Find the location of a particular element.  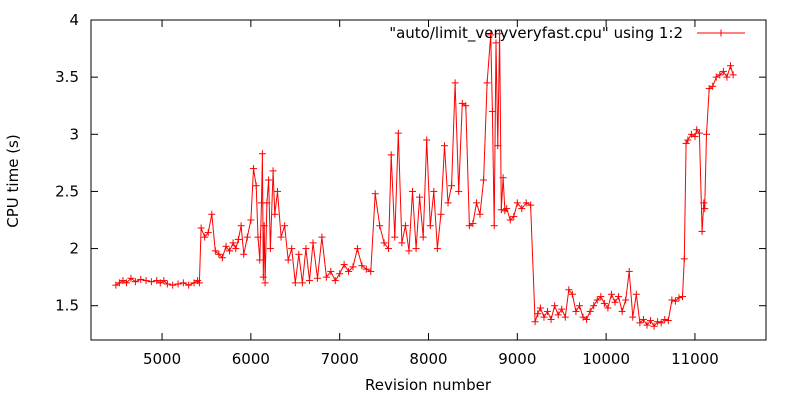

x-axis-label: Revision number is located at coordinates (428, 385).